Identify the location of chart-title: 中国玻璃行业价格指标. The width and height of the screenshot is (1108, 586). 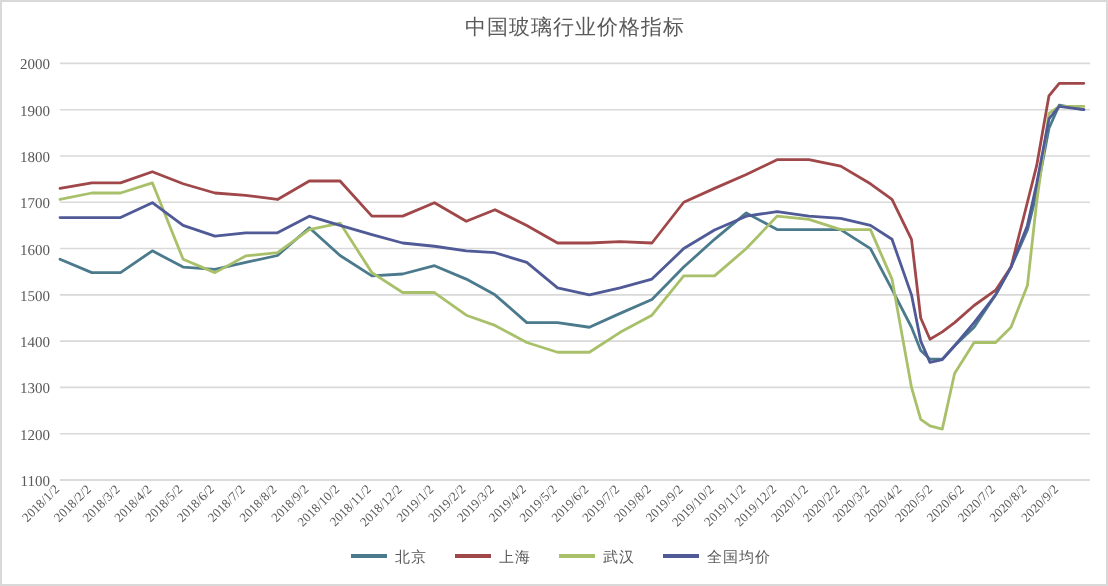
(575, 27).